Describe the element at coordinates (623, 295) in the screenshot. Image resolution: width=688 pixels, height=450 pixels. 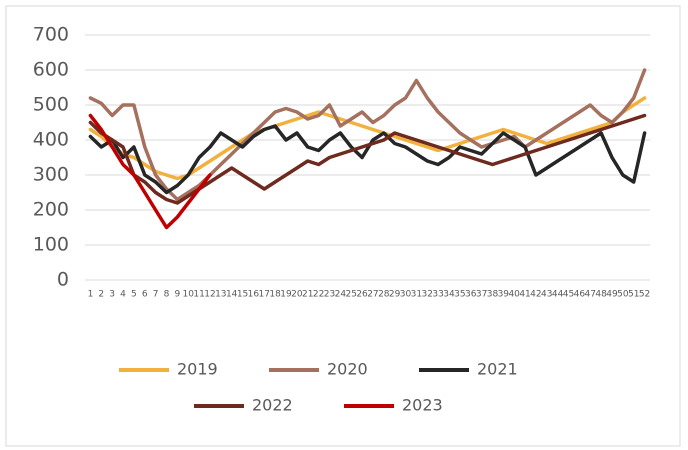
I see `x-tick-label: 50` at that location.